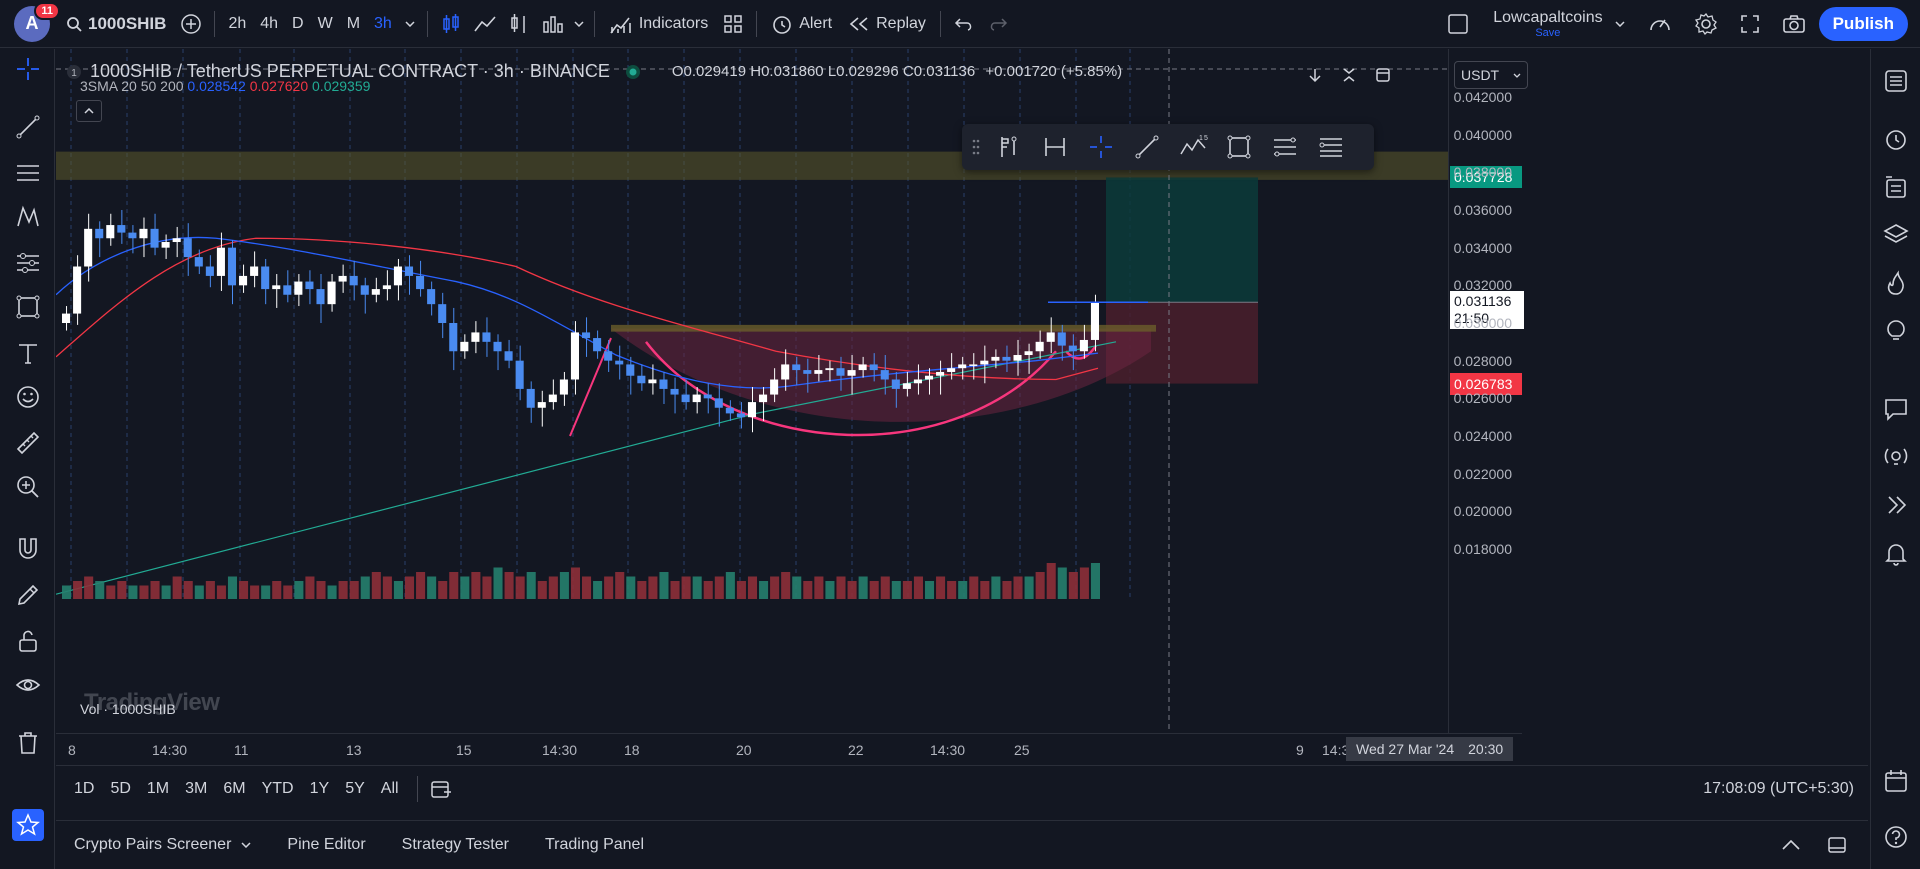 The height and width of the screenshot is (869, 1920). What do you see at coordinates (1331, 147) in the screenshot?
I see `fib-extension-button` at bounding box center [1331, 147].